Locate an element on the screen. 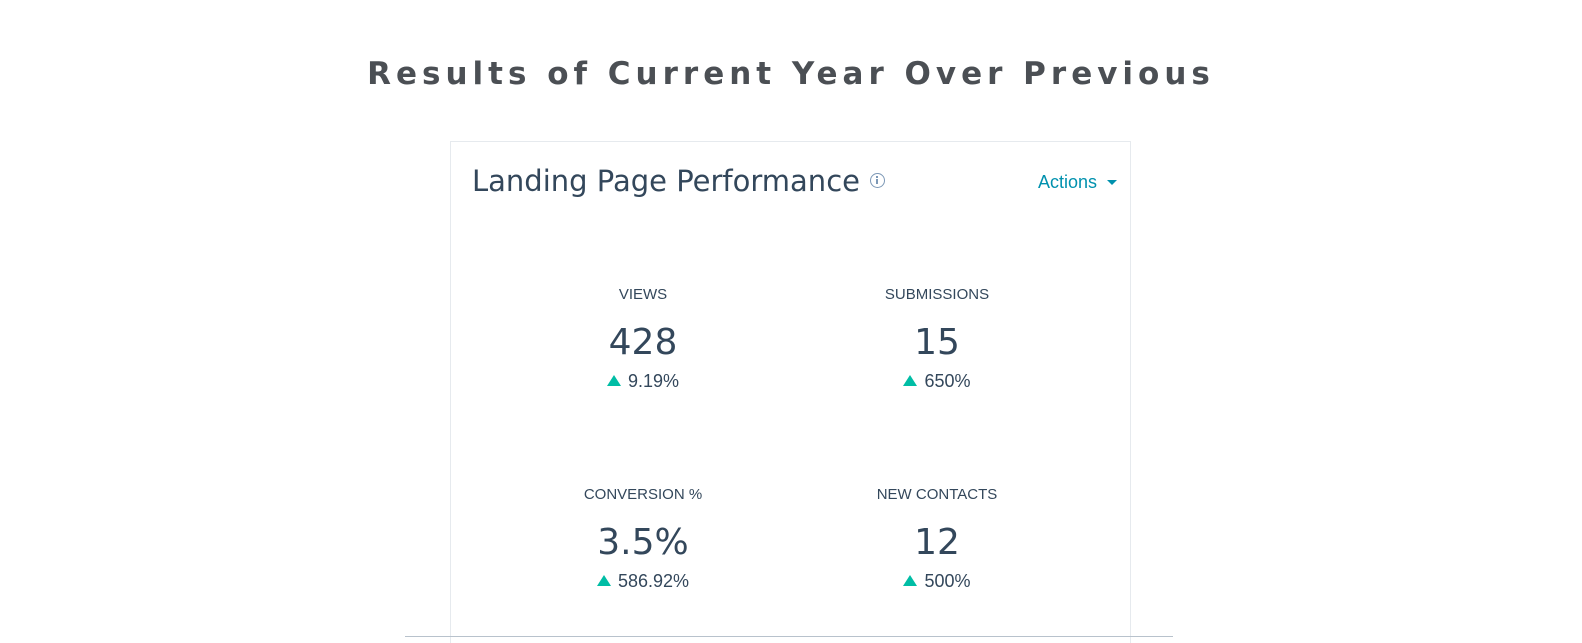 This screenshot has width=1582, height=643. metric-value: 428 is located at coordinates (643, 342).